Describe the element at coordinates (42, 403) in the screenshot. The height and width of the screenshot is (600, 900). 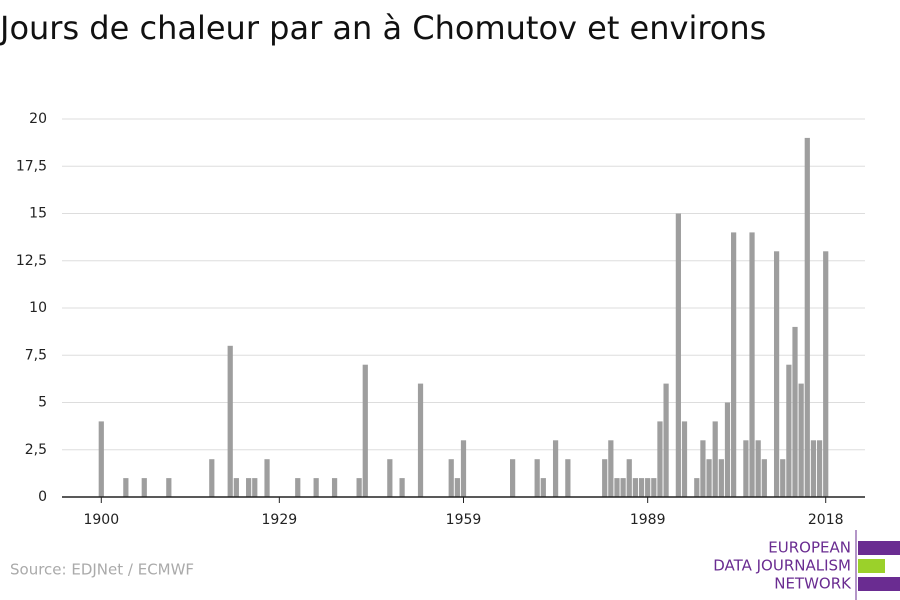
I see `y-tick-label: 5` at that location.